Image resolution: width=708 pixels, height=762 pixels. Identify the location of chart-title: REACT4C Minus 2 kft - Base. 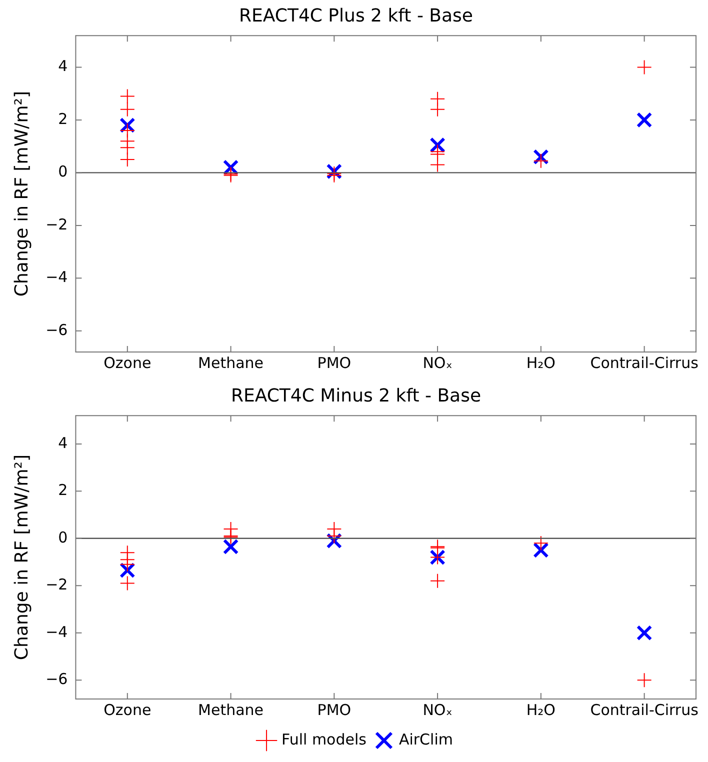
(356, 395).